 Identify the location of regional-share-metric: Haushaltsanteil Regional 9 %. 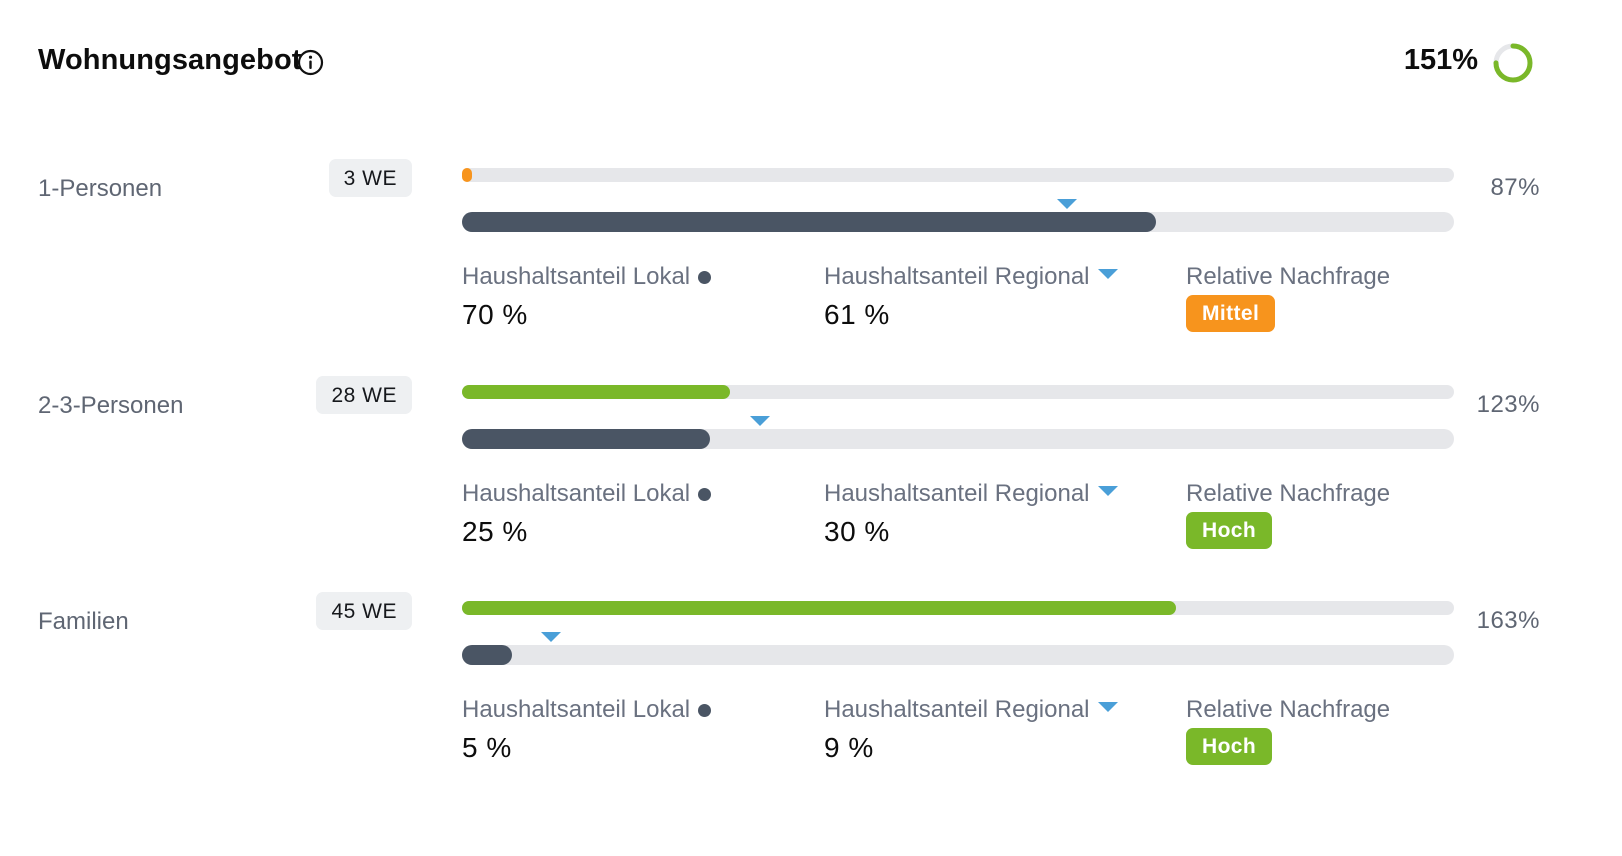
(971, 730).